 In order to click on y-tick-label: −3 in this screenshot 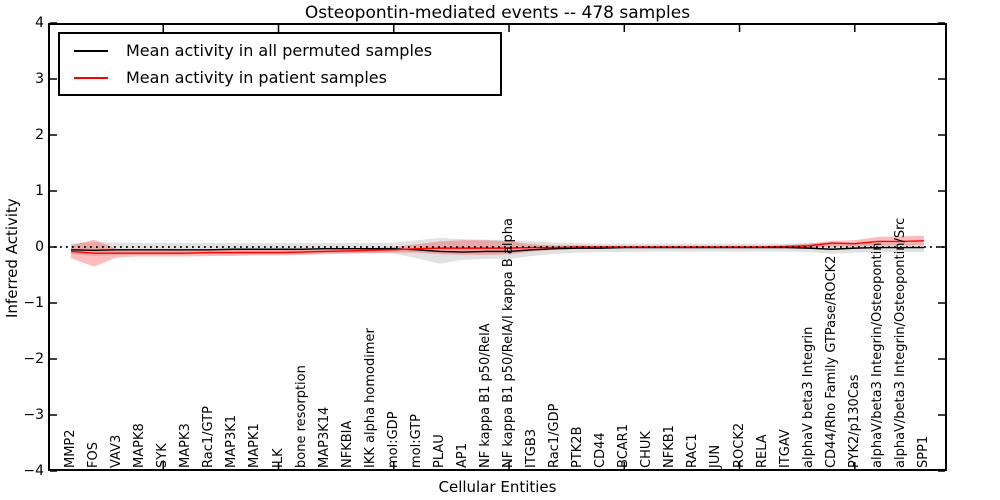, I will do `click(33, 415)`.